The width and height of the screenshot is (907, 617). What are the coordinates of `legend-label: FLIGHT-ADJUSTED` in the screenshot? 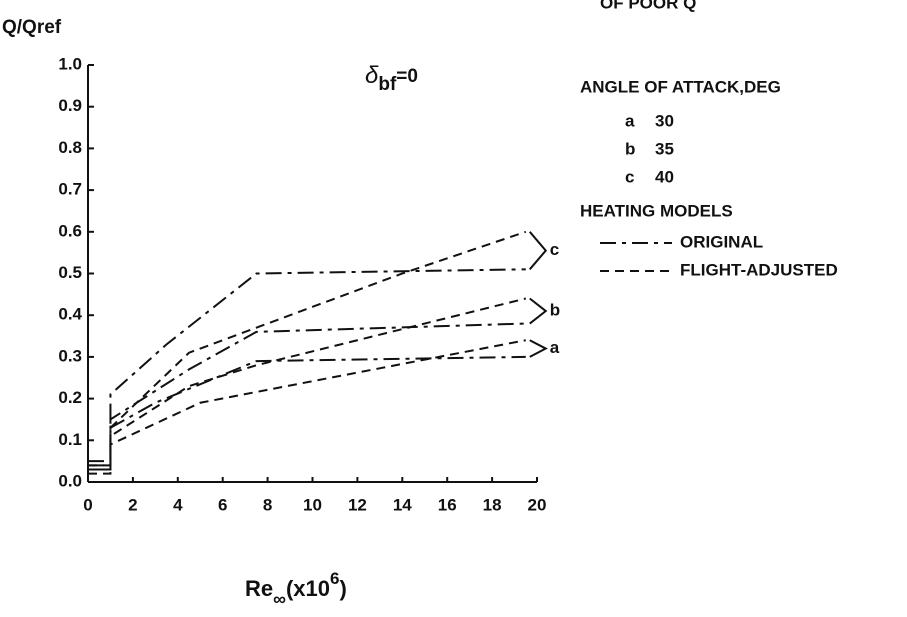 It's located at (759, 269).